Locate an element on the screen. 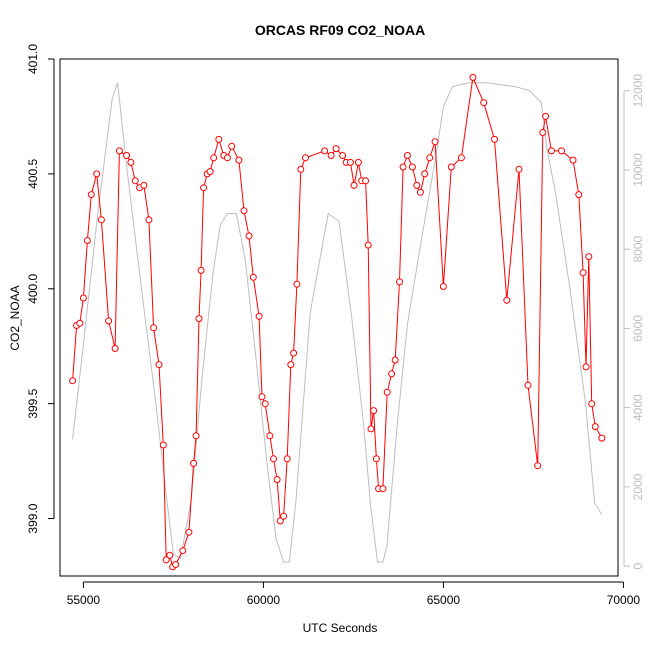 This screenshot has height=650, width=650. y-right-tick-label: 12000 is located at coordinates (638, 91).